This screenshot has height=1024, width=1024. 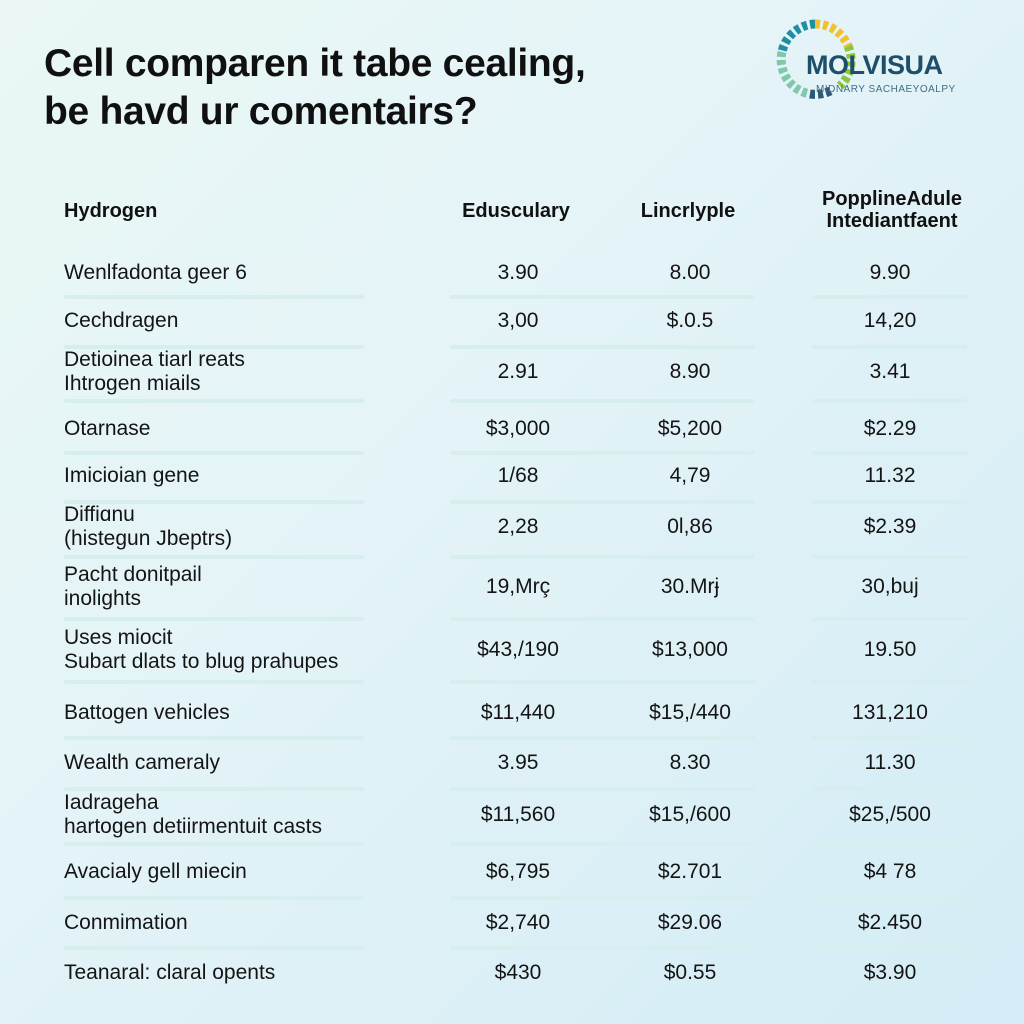 What do you see at coordinates (886, 89) in the screenshot?
I see `logo-tagline: MIDNARY SACHAEYOALPY` at bounding box center [886, 89].